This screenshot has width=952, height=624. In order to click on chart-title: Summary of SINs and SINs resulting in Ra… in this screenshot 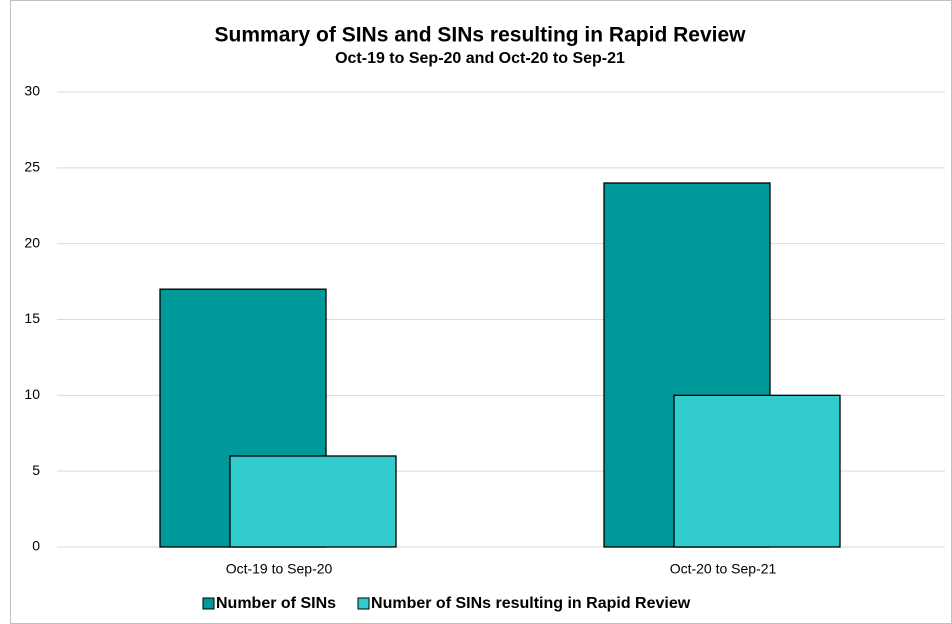, I will do `click(481, 35)`.